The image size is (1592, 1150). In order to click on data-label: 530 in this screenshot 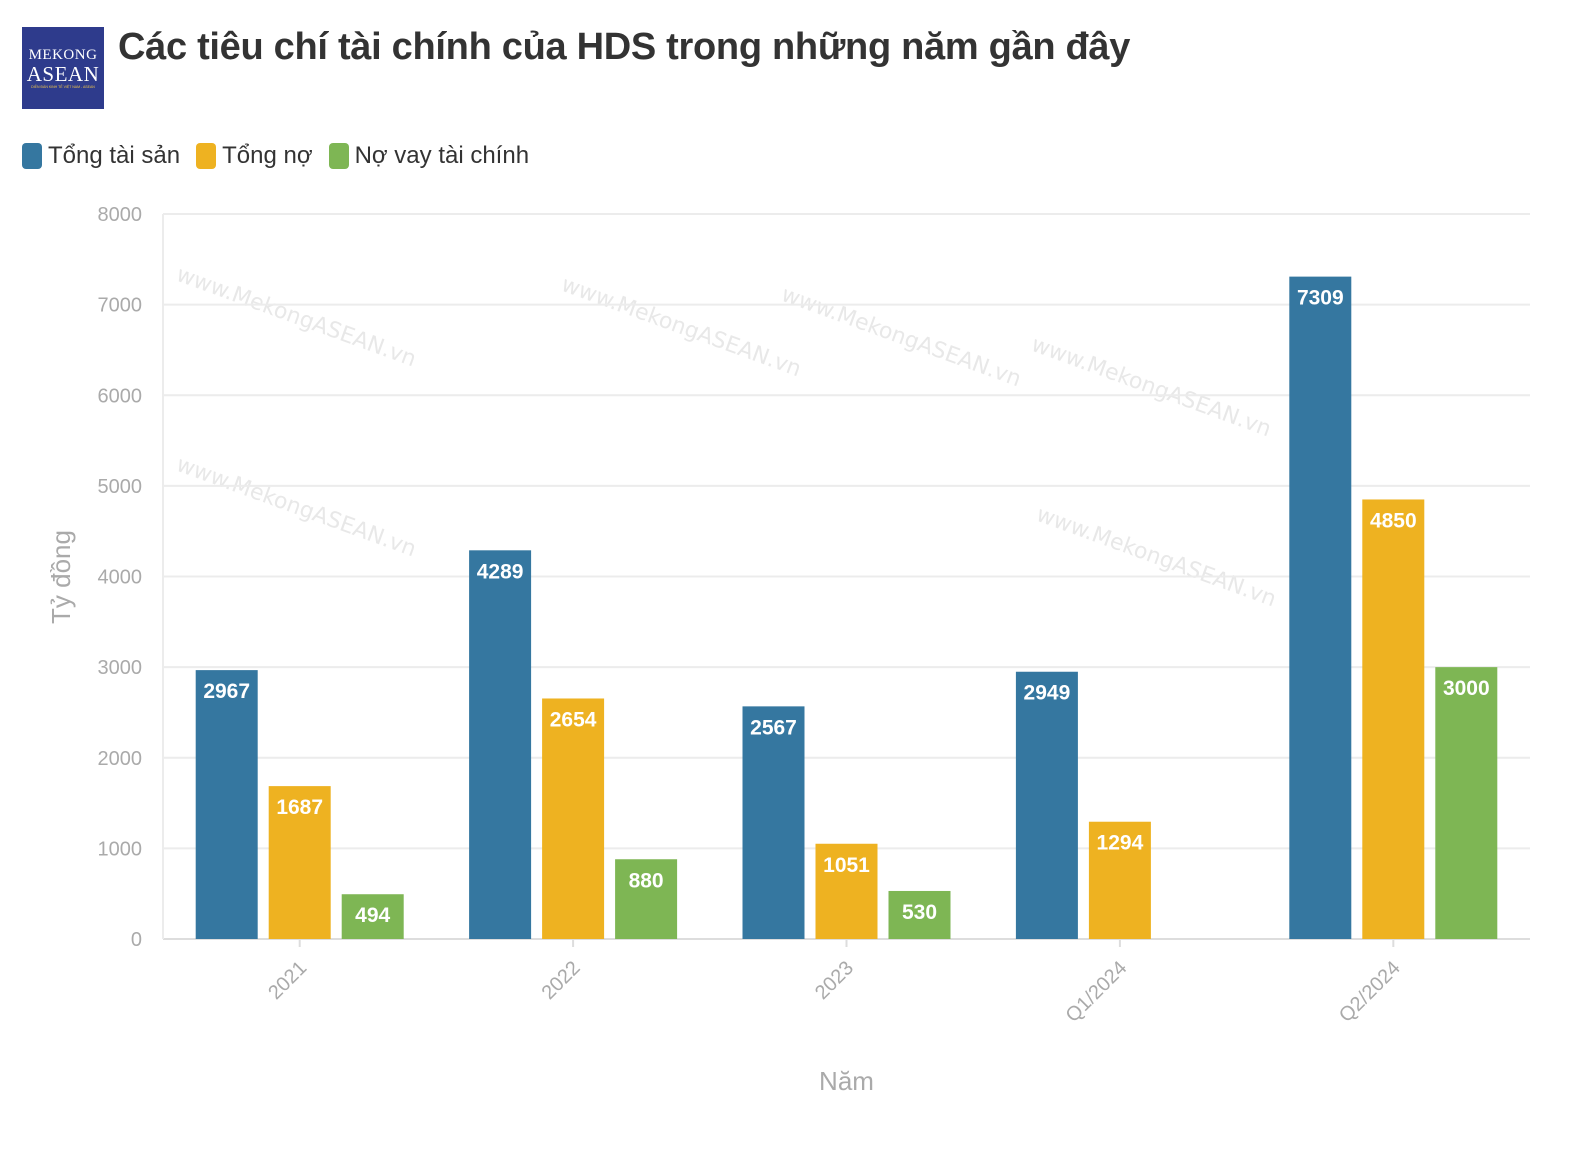, I will do `click(919, 912)`.